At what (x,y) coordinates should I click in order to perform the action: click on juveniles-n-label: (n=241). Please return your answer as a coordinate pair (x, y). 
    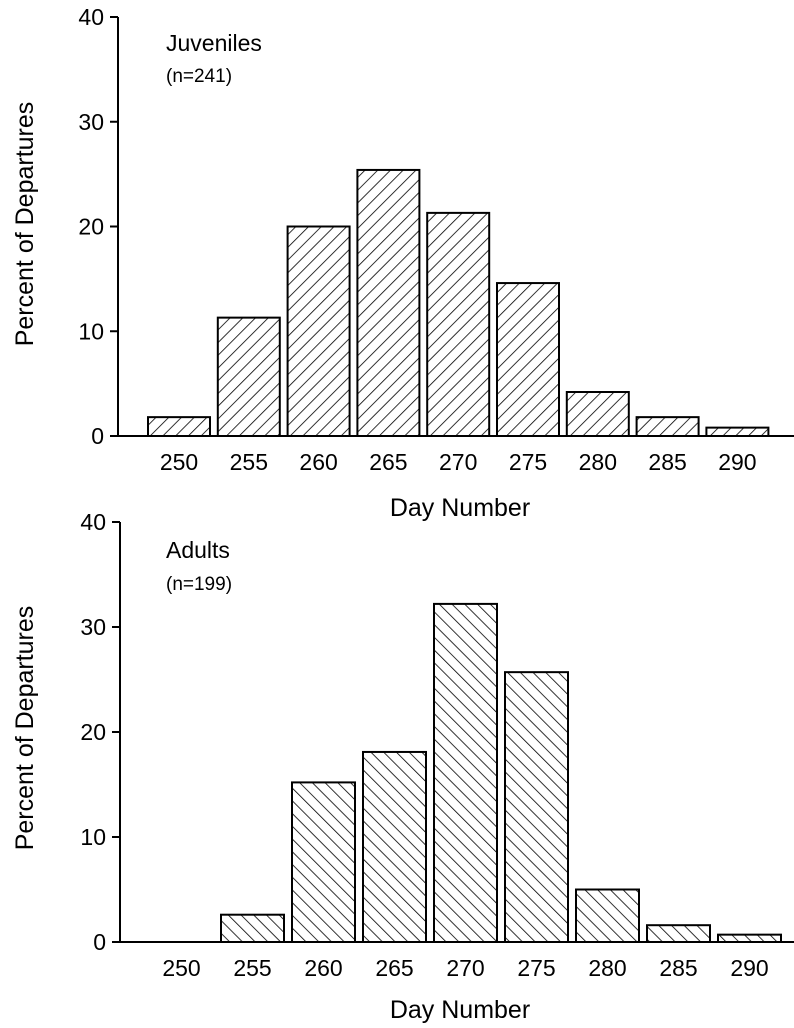
    Looking at the image, I should click on (199, 76).